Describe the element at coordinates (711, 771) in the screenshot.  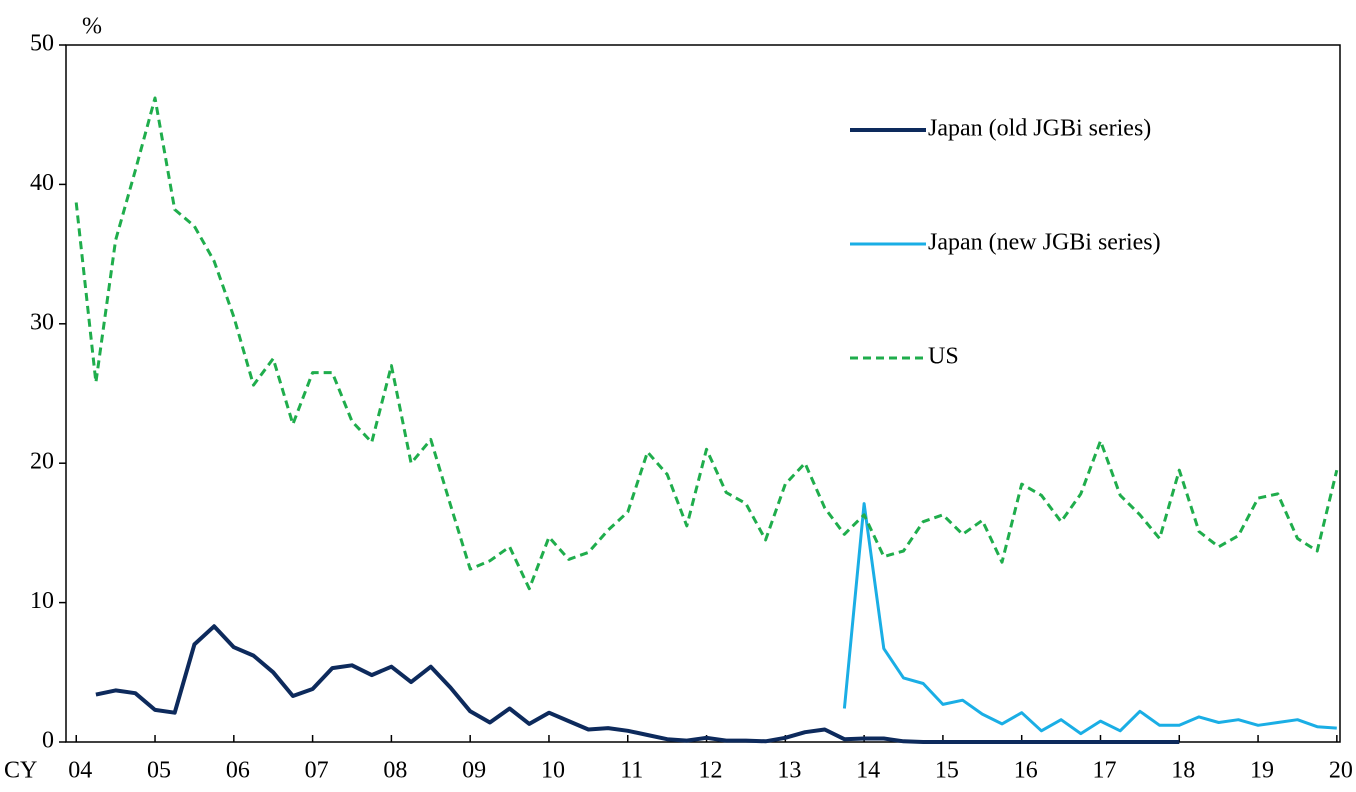
I see `x-tick-label: 12` at that location.